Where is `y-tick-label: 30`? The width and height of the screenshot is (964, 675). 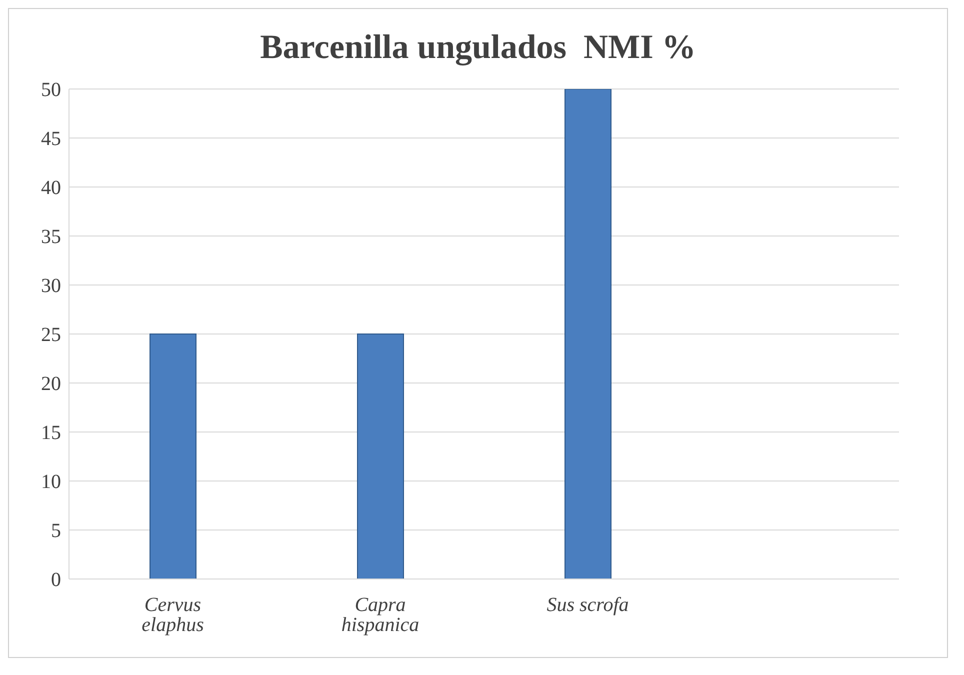 y-tick-label: 30 is located at coordinates (51, 286).